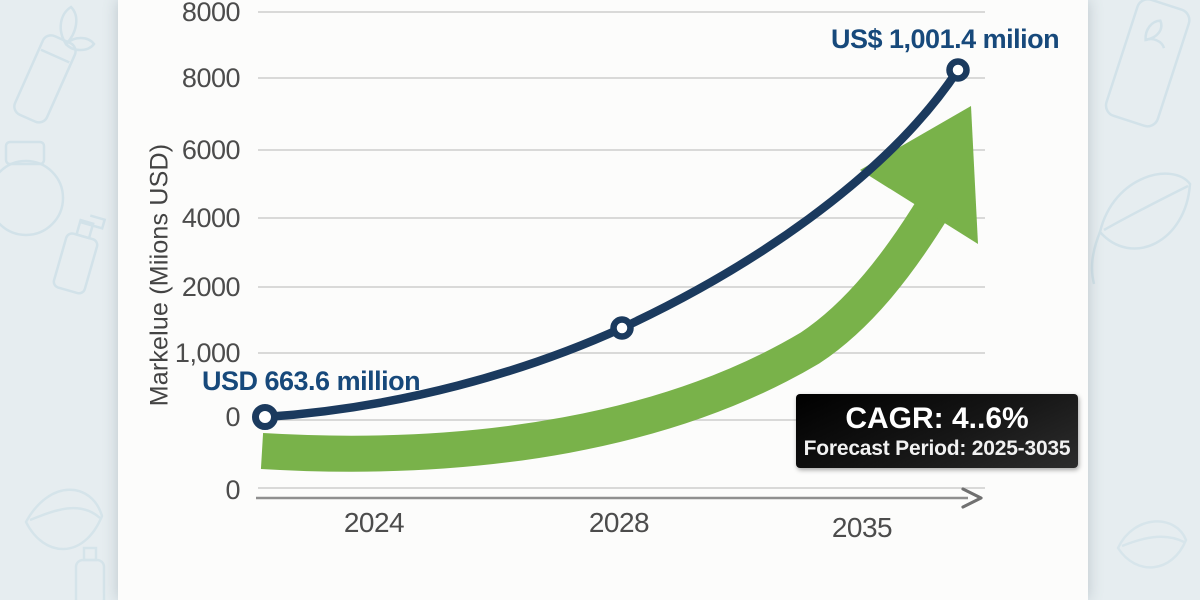 The width and height of the screenshot is (1200, 600). Describe the element at coordinates (862, 527) in the screenshot. I see `x-tick-label: 2035` at that location.